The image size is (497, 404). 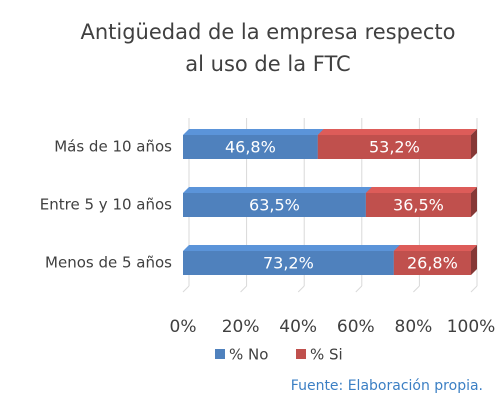 What do you see at coordinates (267, 64) in the screenshot?
I see `chart-title: al uso de la FTC` at bounding box center [267, 64].